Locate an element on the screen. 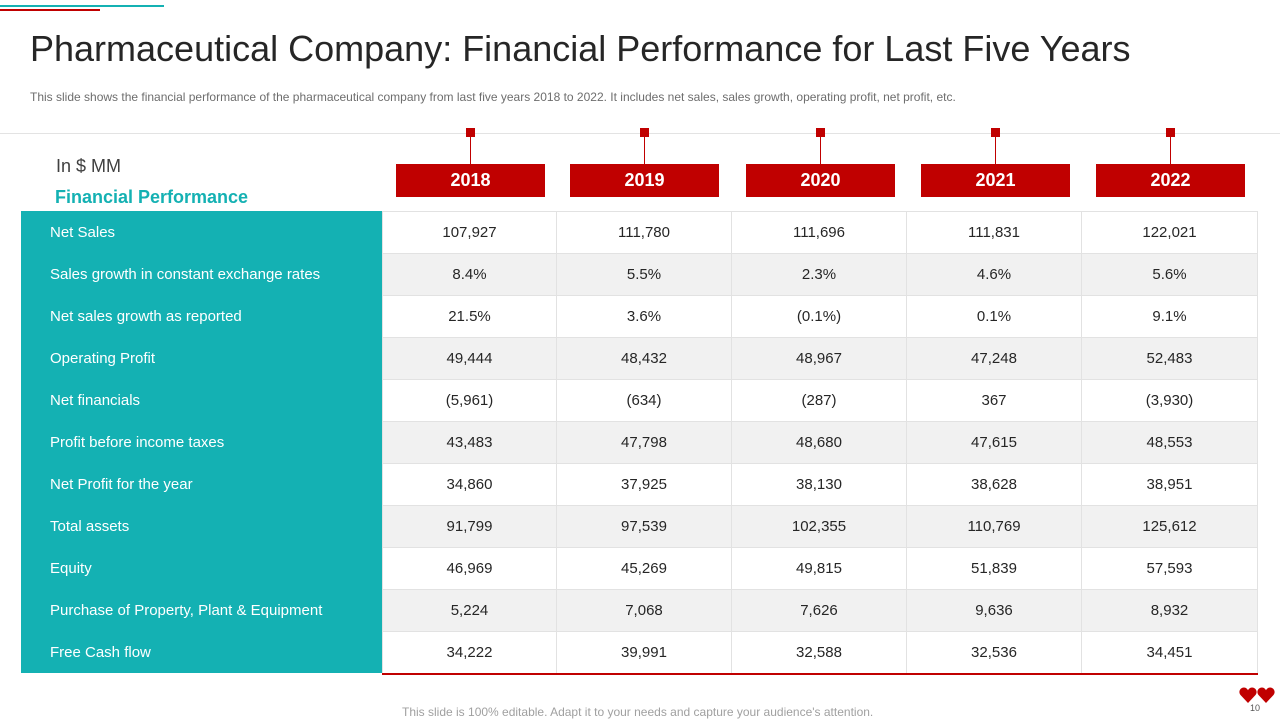 This screenshot has height=720, width=1280. section-heading: Financial Performance is located at coordinates (152, 197).